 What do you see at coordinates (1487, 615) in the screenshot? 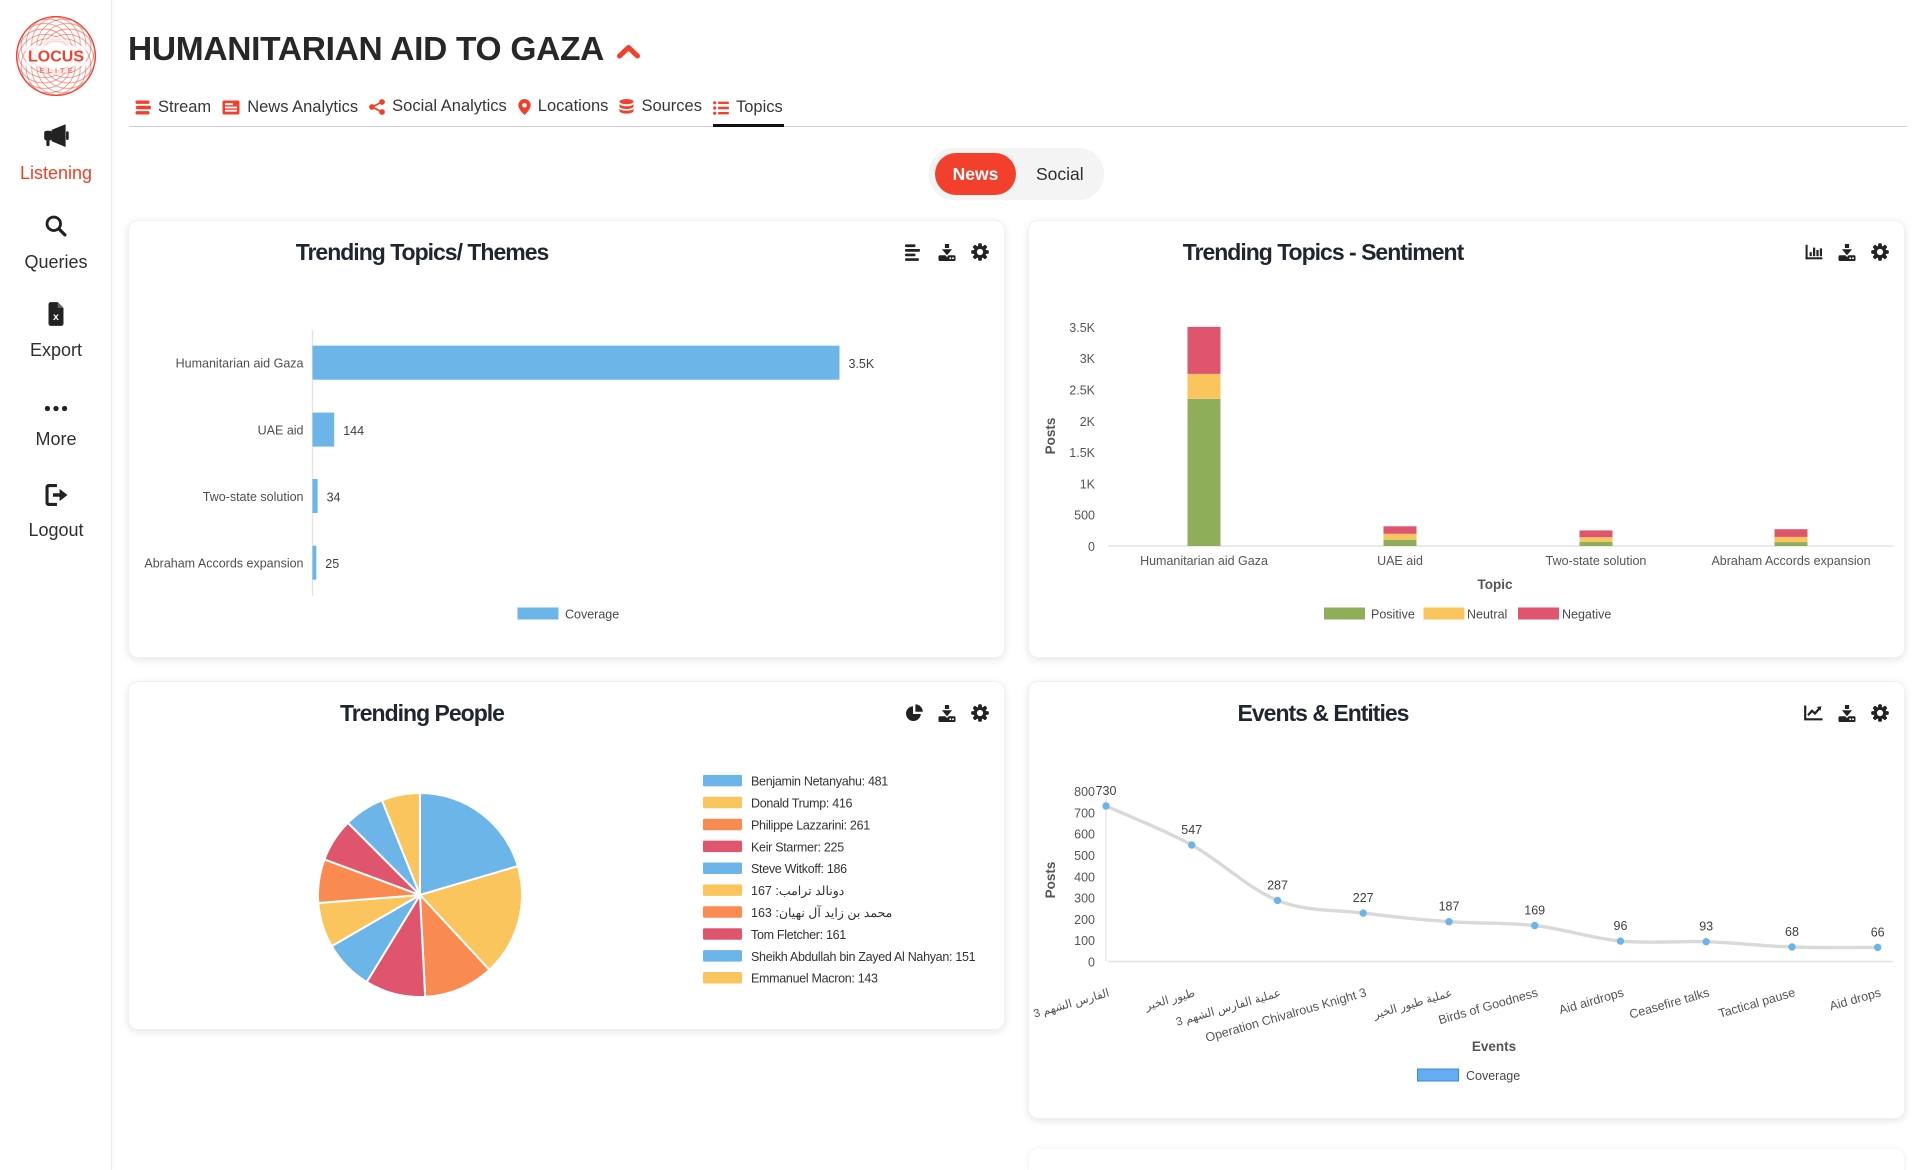
I see `svg-text: Neutral` at bounding box center [1487, 615].